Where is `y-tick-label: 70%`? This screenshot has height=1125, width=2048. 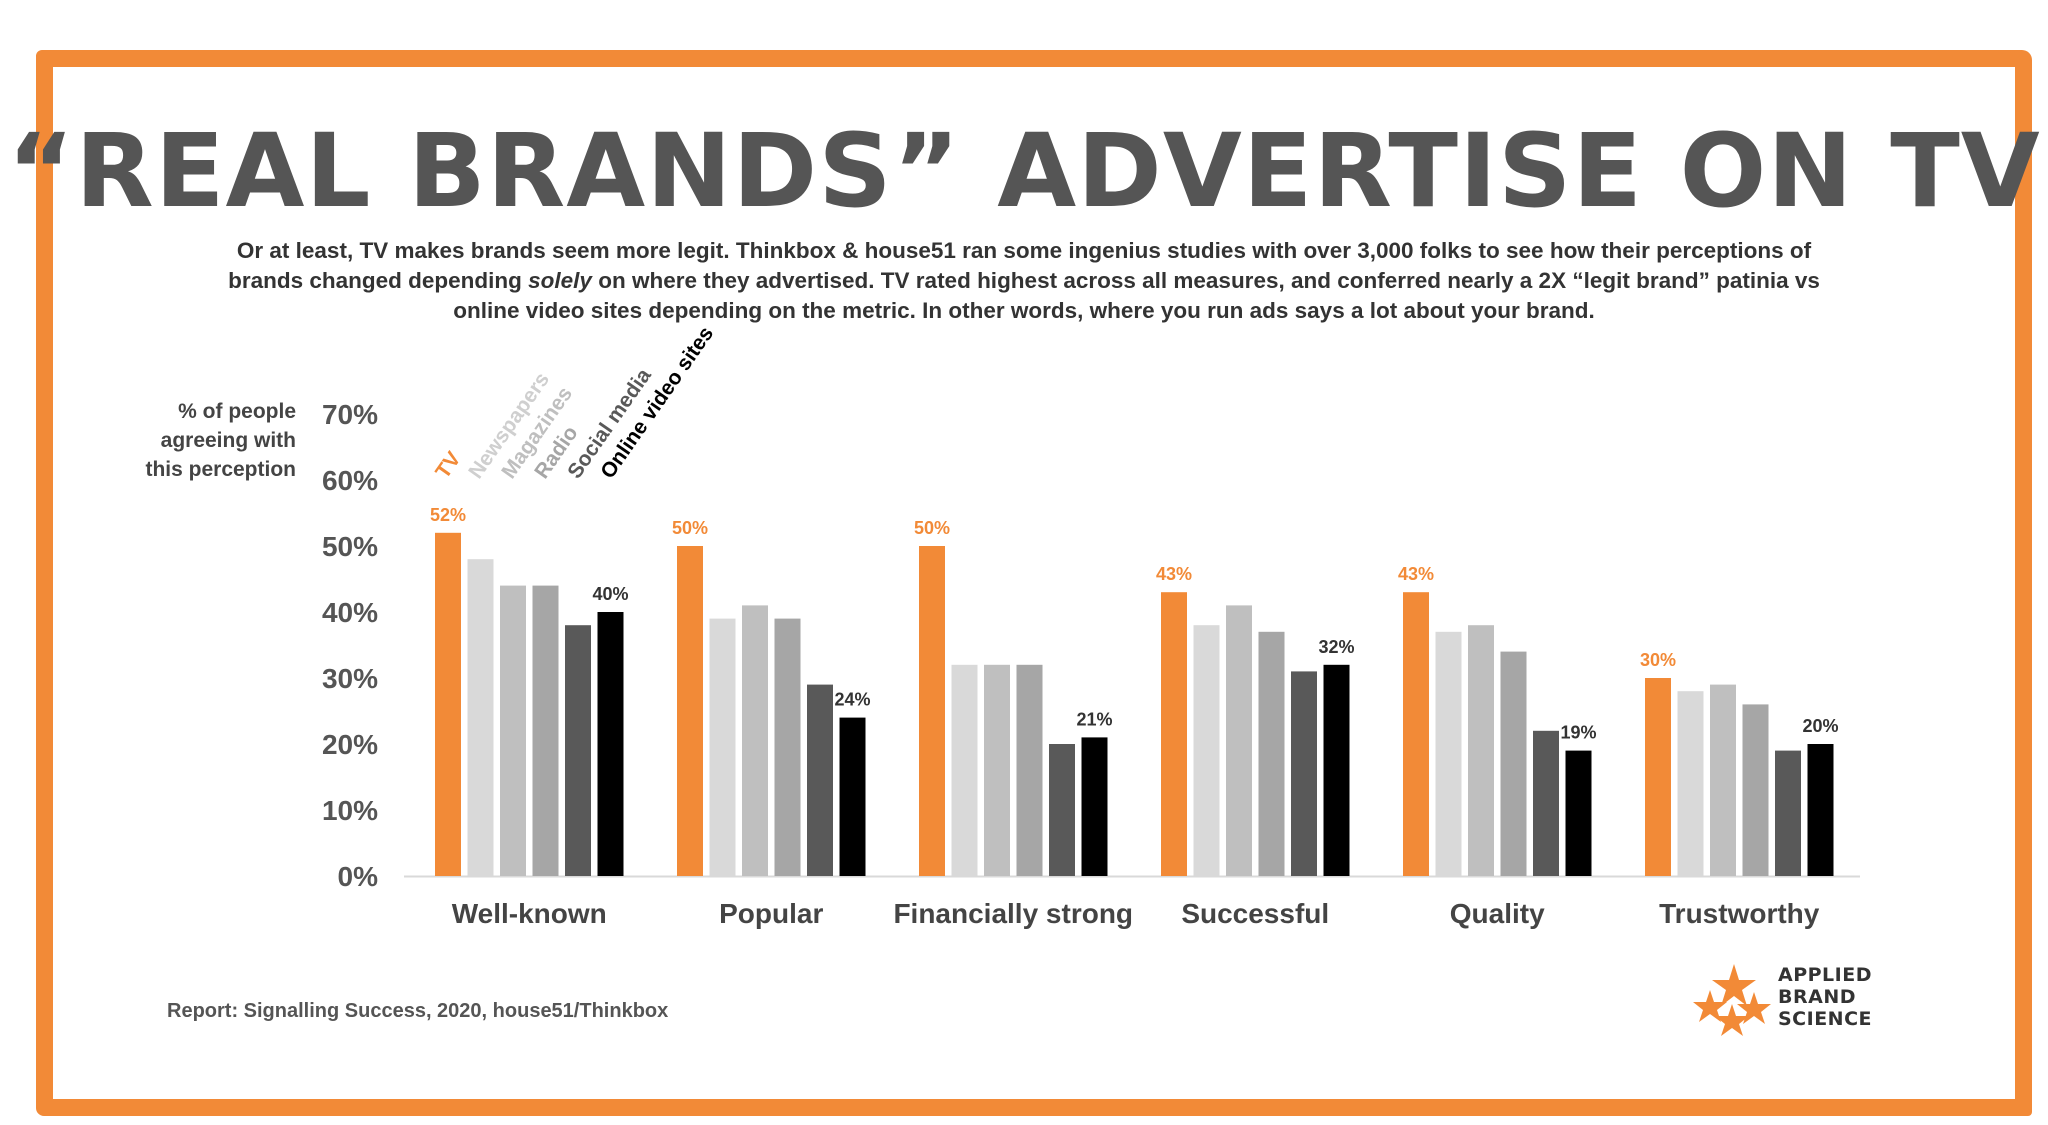
y-tick-label: 70% is located at coordinates (350, 414).